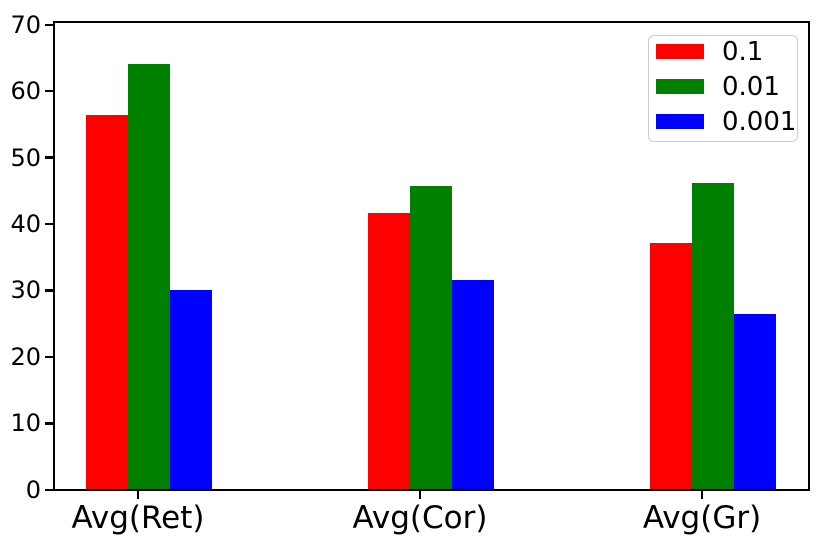 The width and height of the screenshot is (830, 549). I want to click on legend-label-0-001: 0.001, so click(759, 121).